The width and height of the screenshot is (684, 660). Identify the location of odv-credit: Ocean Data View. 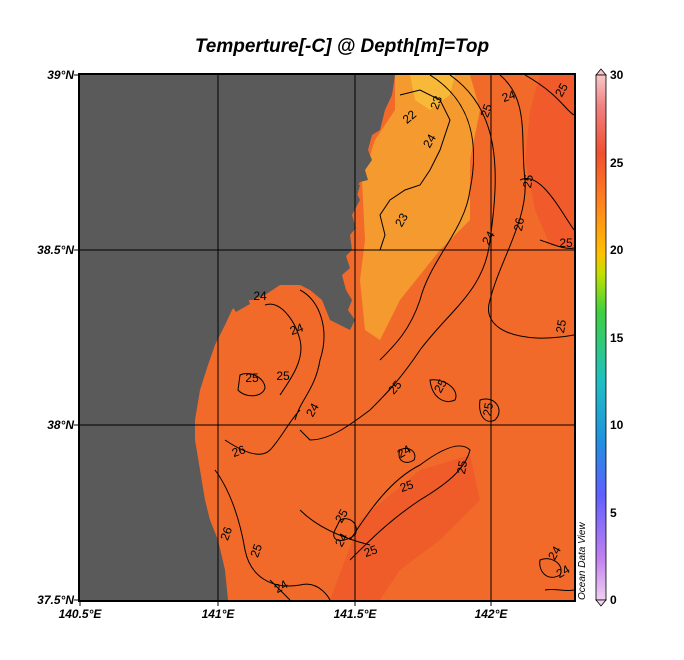
(582, 561).